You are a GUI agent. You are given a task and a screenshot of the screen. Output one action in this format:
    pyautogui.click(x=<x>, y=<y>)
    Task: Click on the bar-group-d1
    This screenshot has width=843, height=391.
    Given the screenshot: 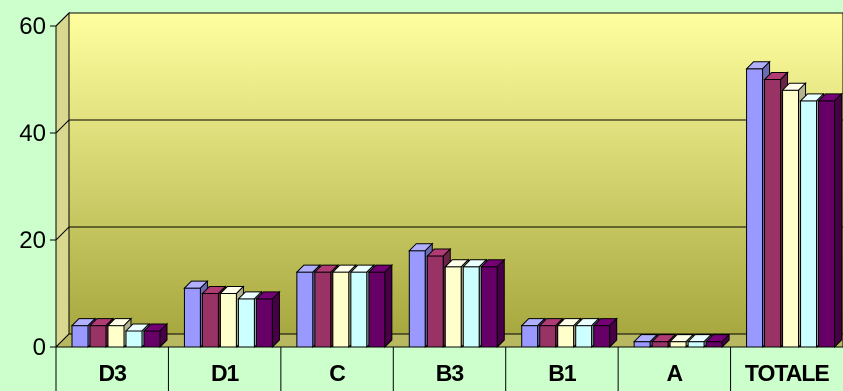 What is the action you would take?
    pyautogui.click(x=232, y=314)
    